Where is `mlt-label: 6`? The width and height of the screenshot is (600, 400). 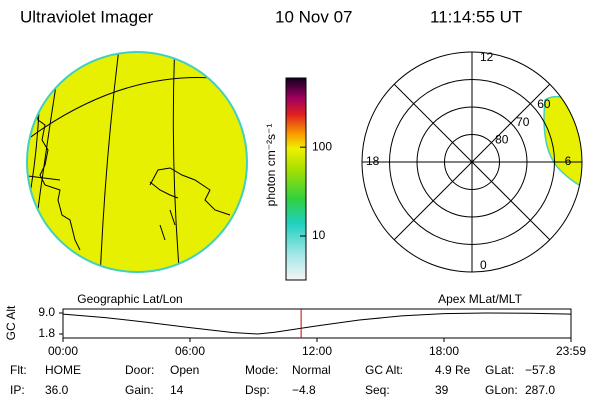 mlt-label: 6 is located at coordinates (568, 161).